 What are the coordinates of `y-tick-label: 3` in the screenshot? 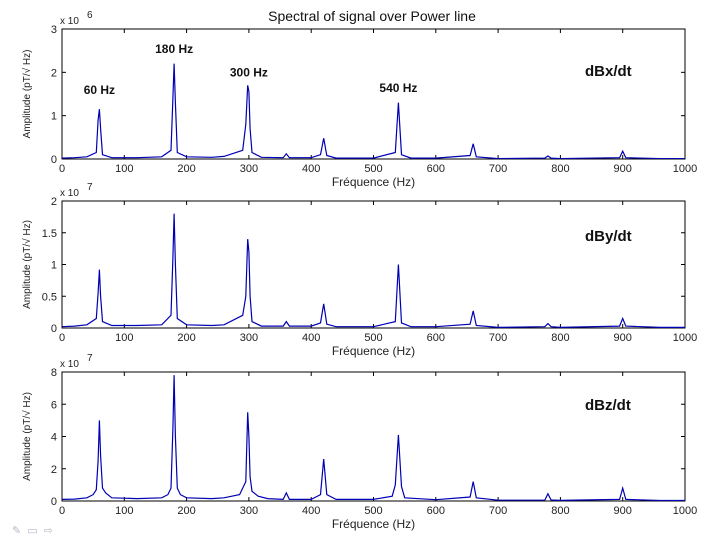 It's located at (54, 30).